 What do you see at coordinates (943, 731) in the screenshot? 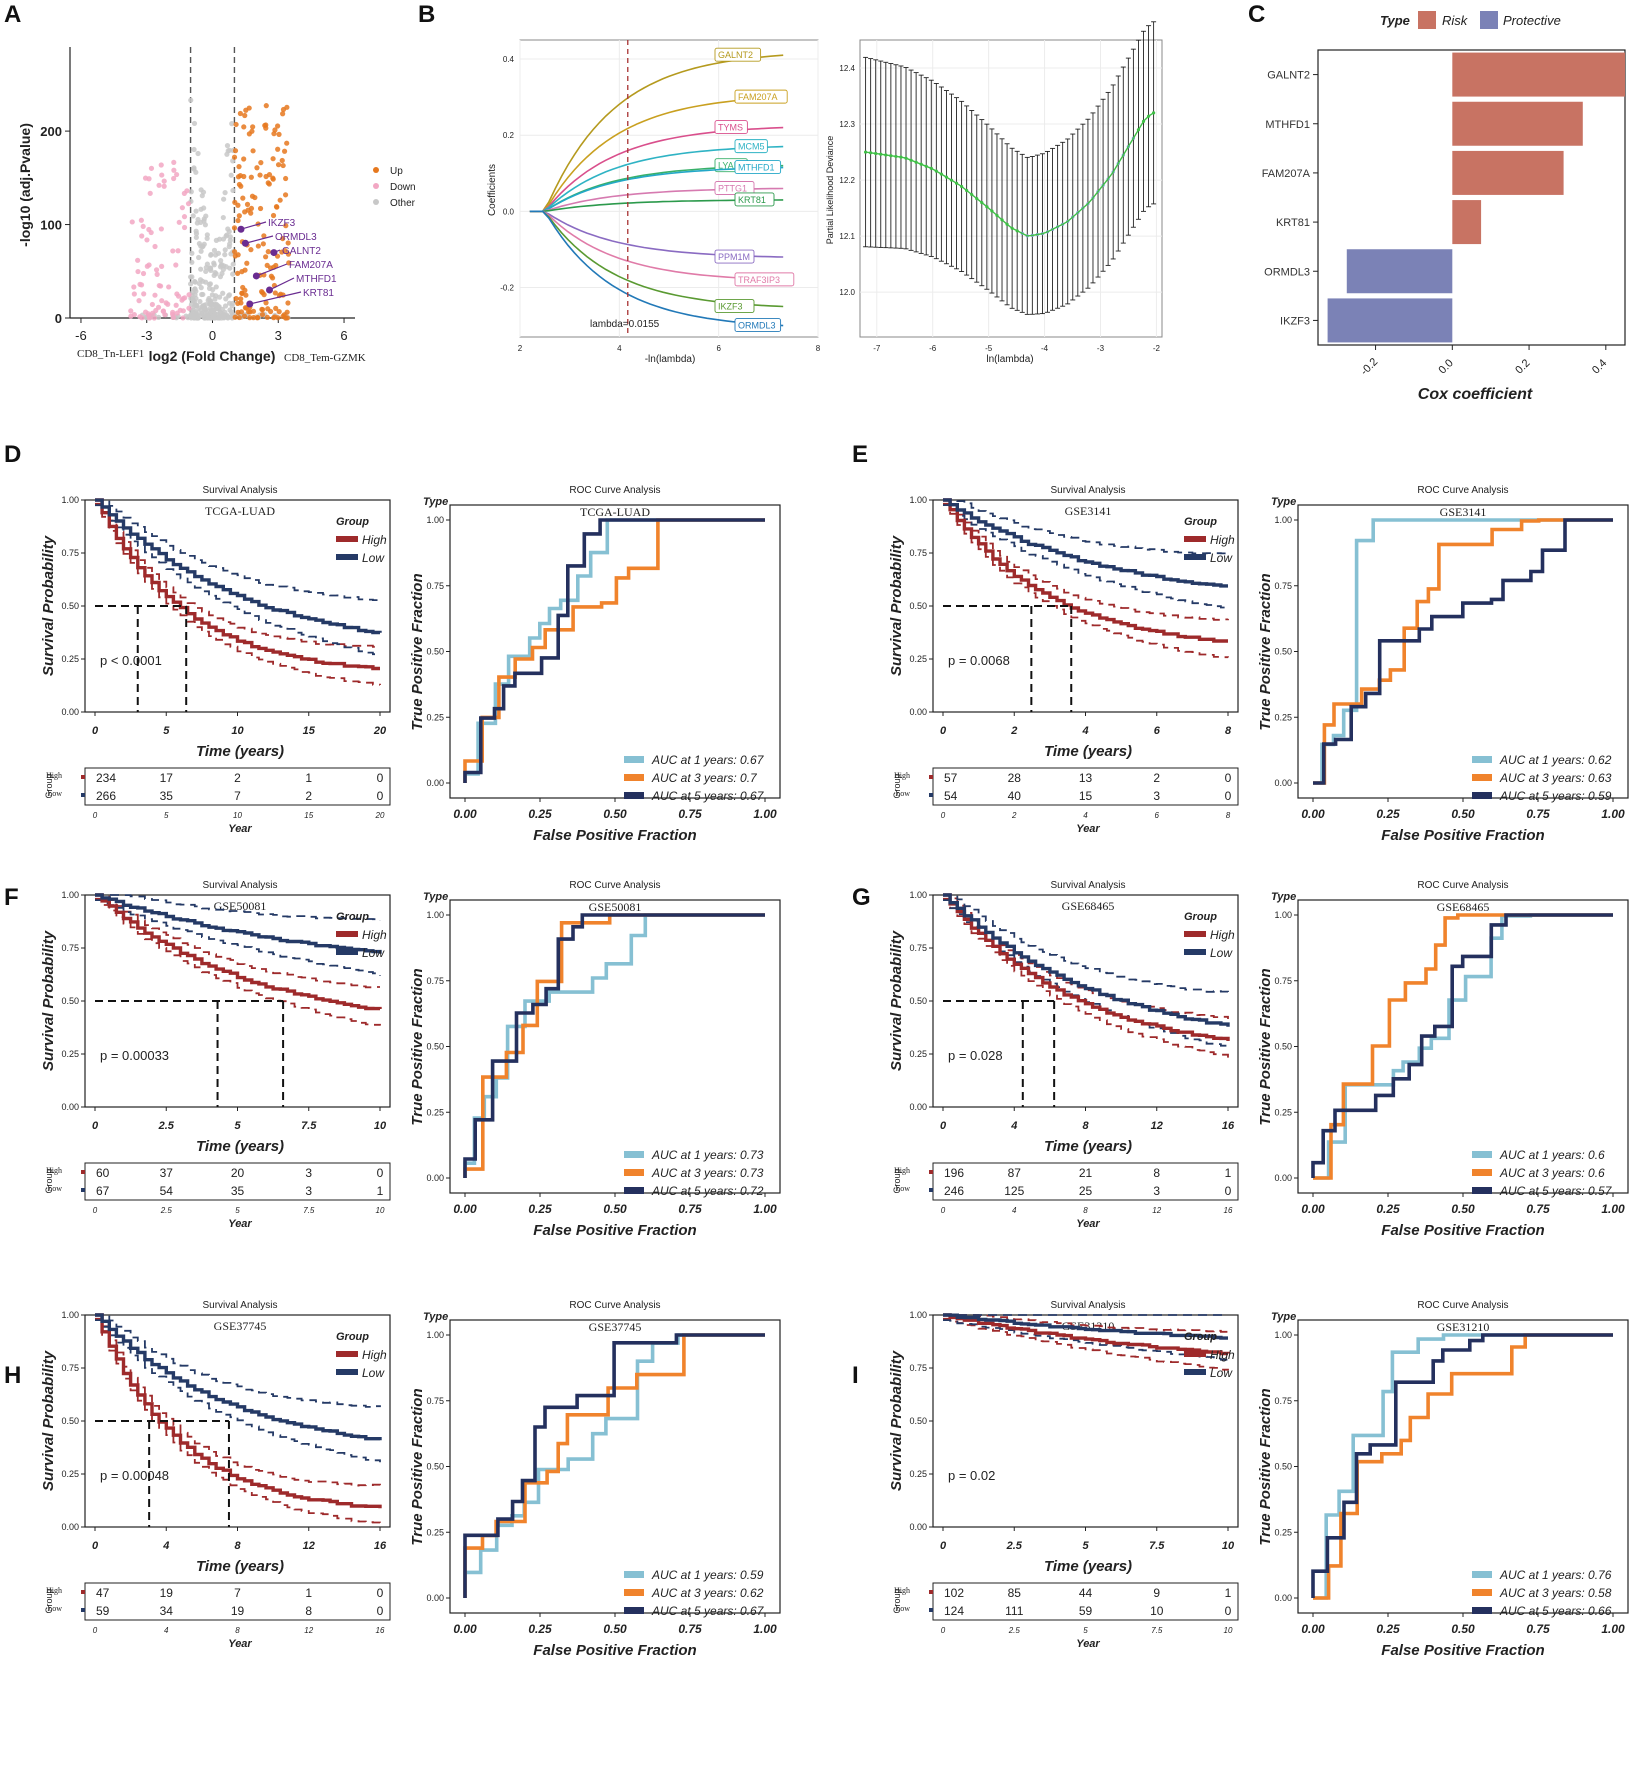
I see `x-tick-label: 0` at bounding box center [943, 731].